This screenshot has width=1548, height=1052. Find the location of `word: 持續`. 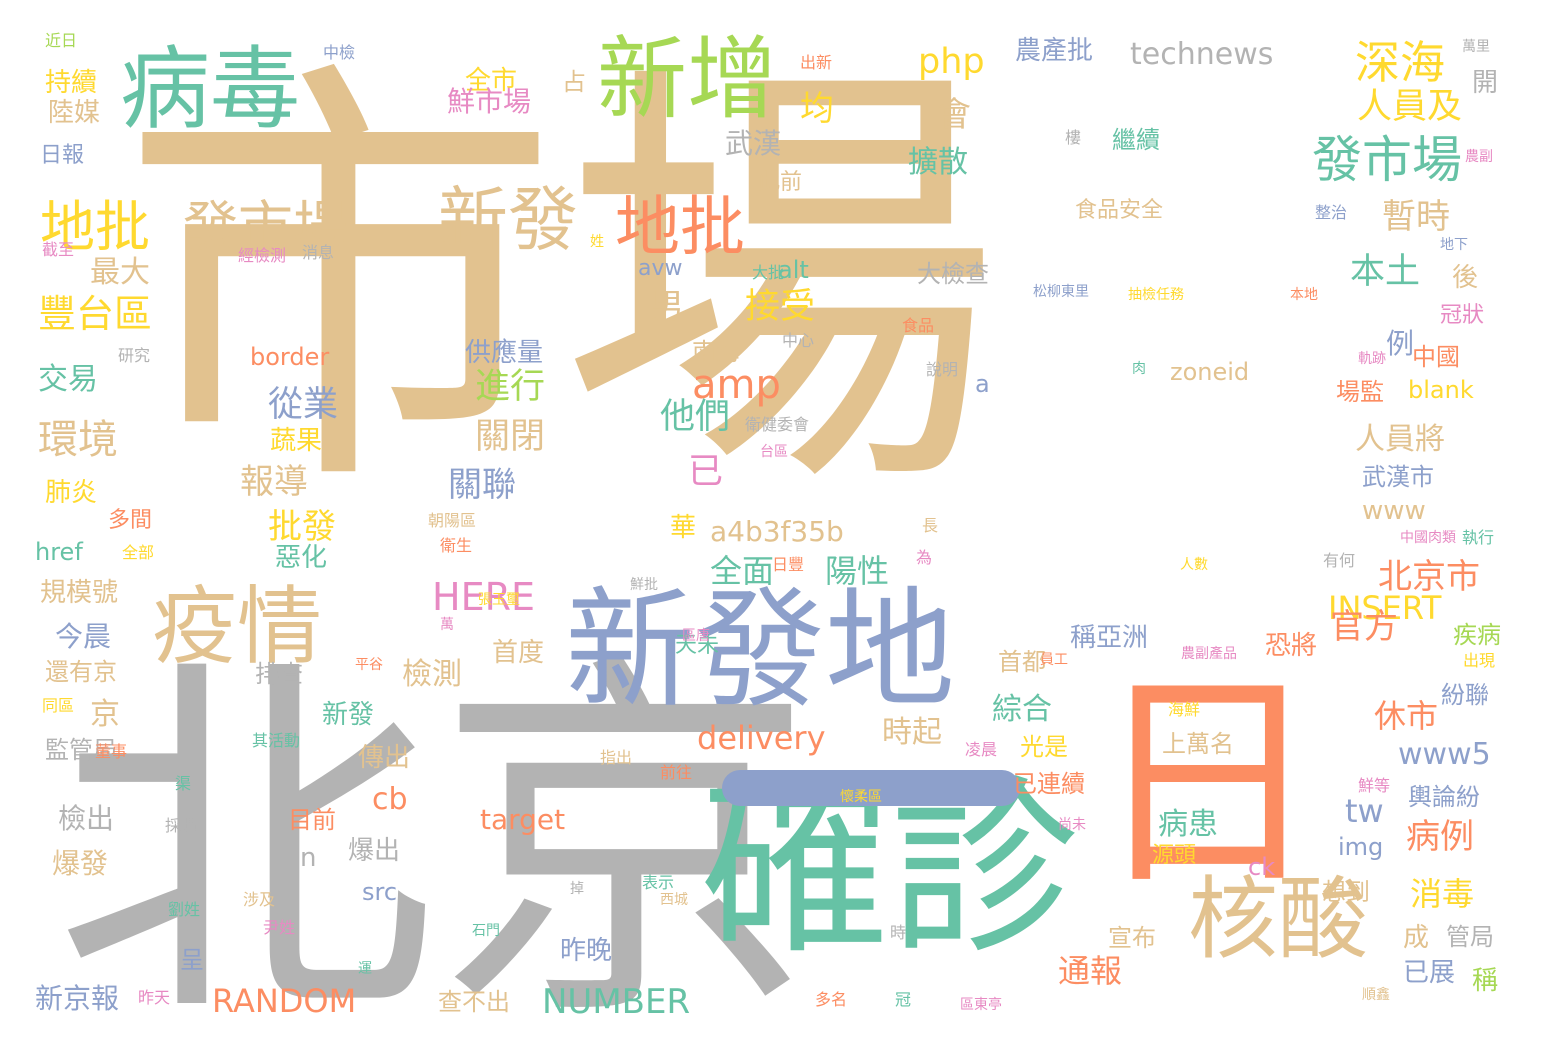

word: 持續 is located at coordinates (71, 83).